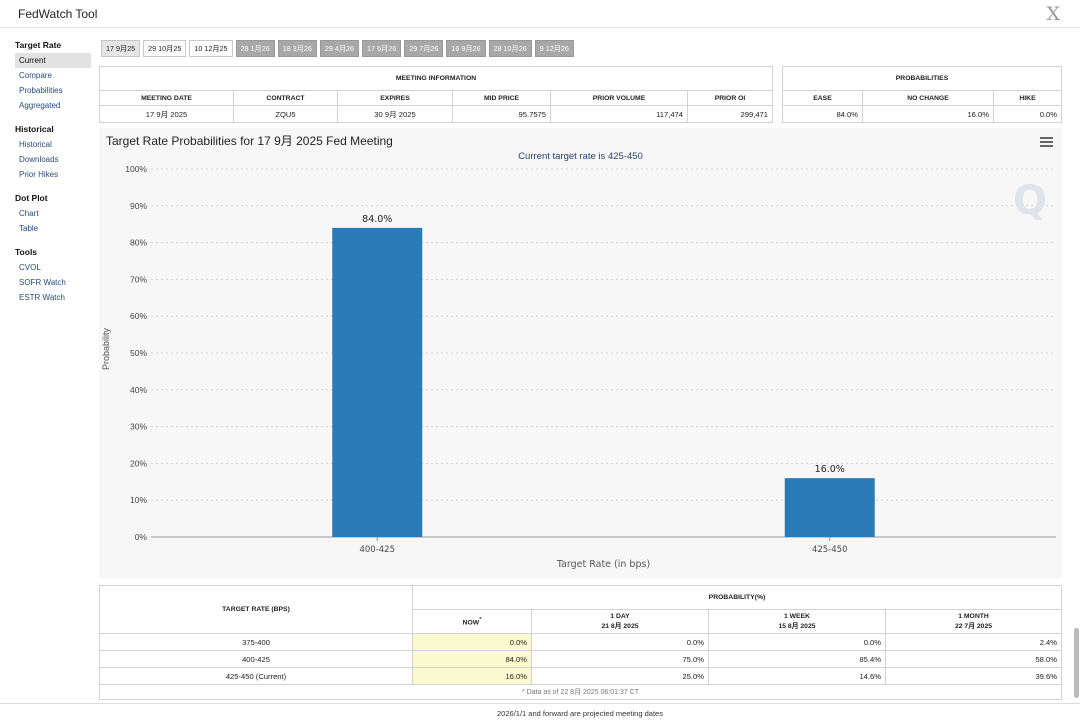 The height and width of the screenshot is (728, 1080). I want to click on probability-cell: 39.6%, so click(973, 676).